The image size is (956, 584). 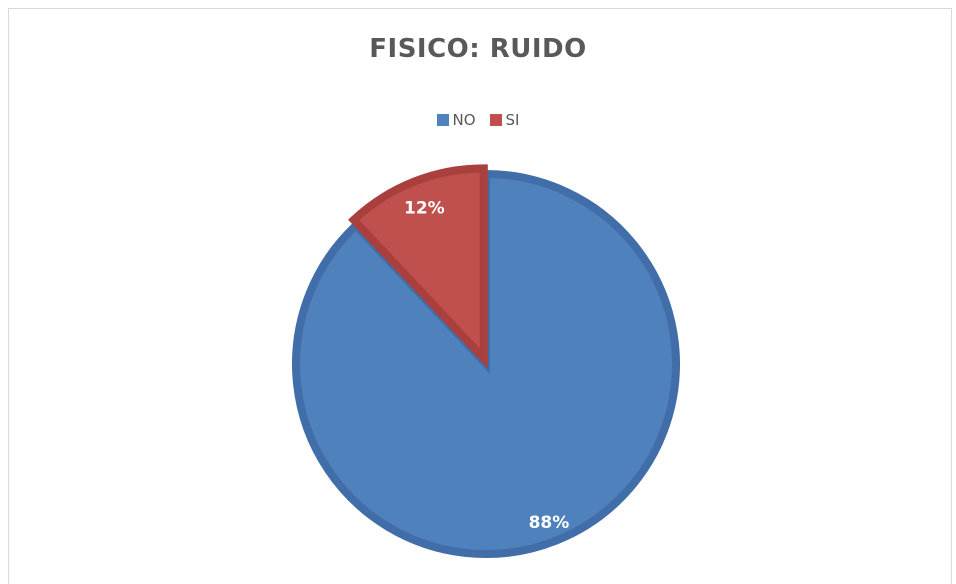 I want to click on data-label-no: 88%, so click(x=549, y=523).